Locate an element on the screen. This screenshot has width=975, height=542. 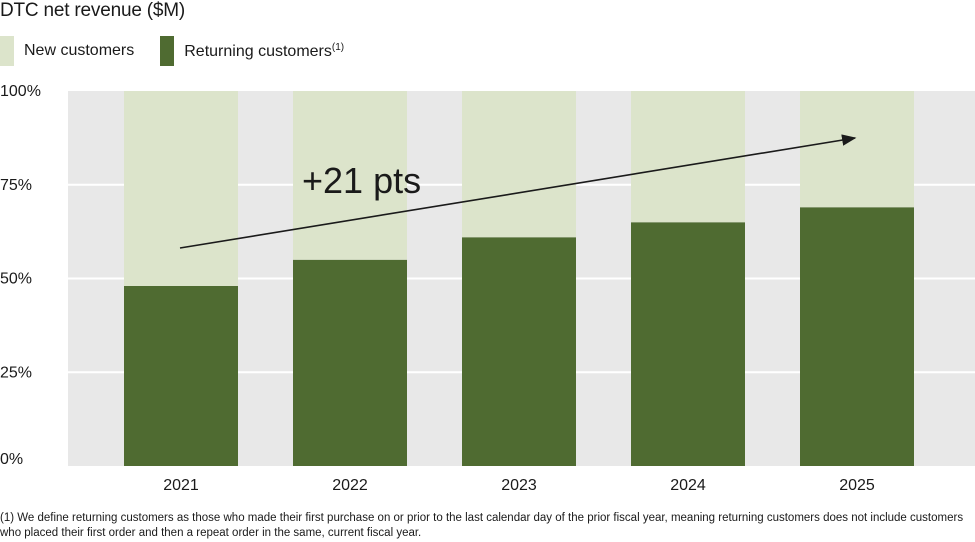
bar-new-customers-2025 is located at coordinates (857, 149).